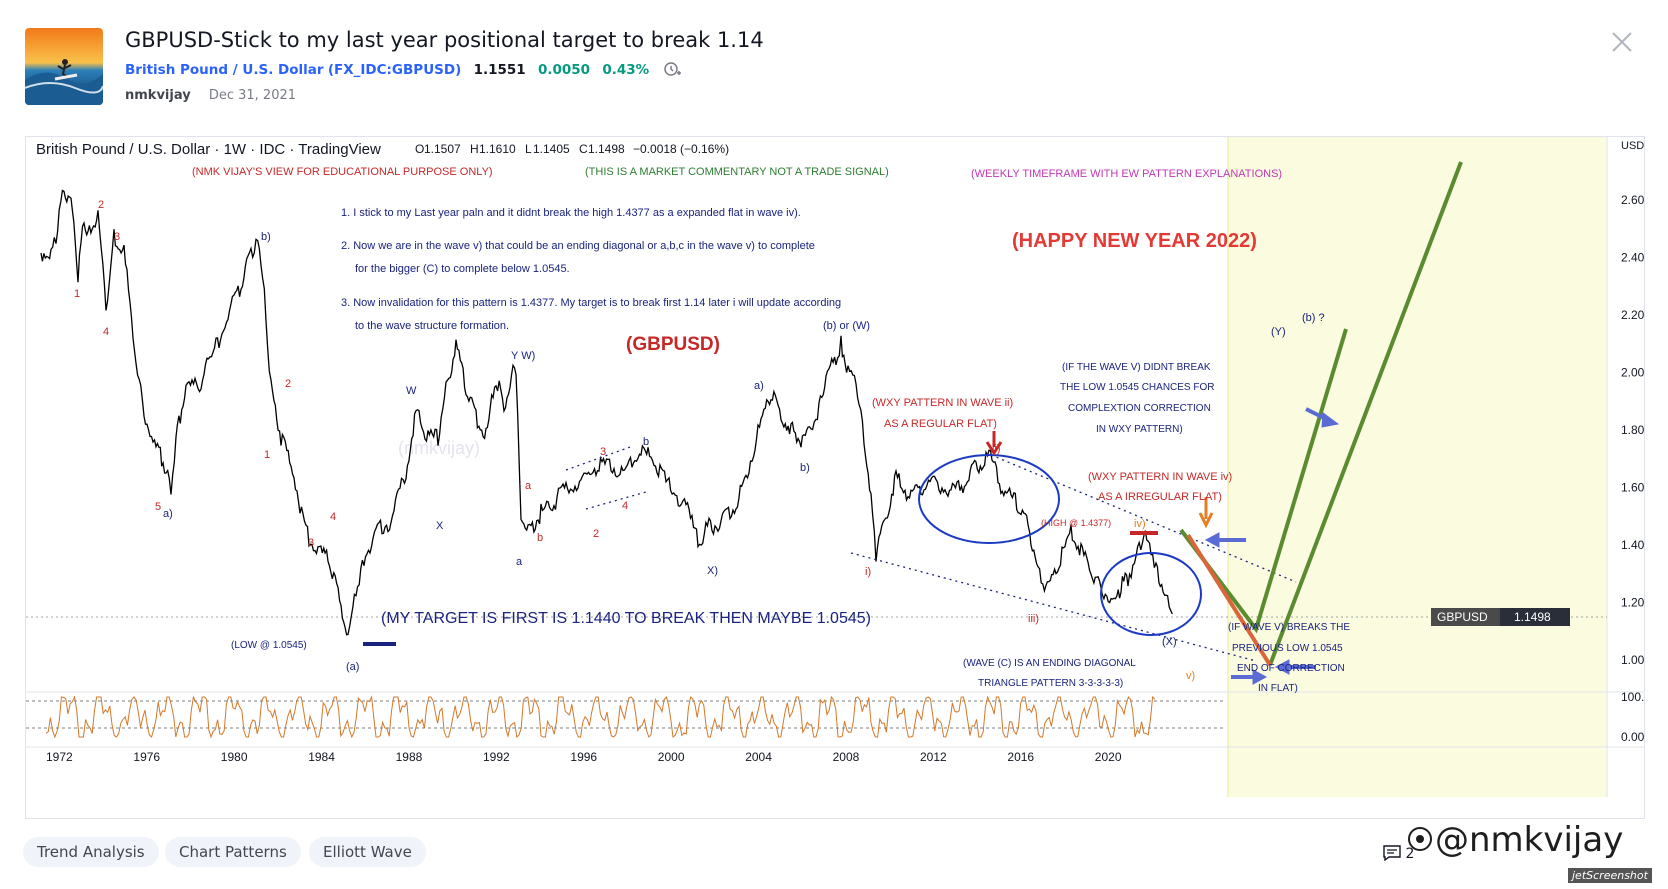 The height and width of the screenshot is (889, 1668). I want to click on annotation-ifvb-3: END OF CORRECTION, so click(1291, 668).